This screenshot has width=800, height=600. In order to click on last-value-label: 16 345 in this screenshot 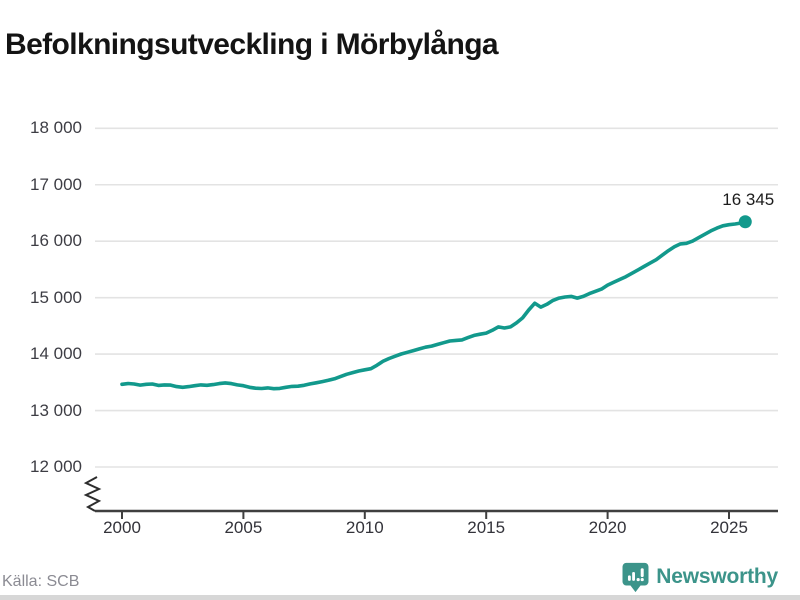, I will do `click(748, 199)`.